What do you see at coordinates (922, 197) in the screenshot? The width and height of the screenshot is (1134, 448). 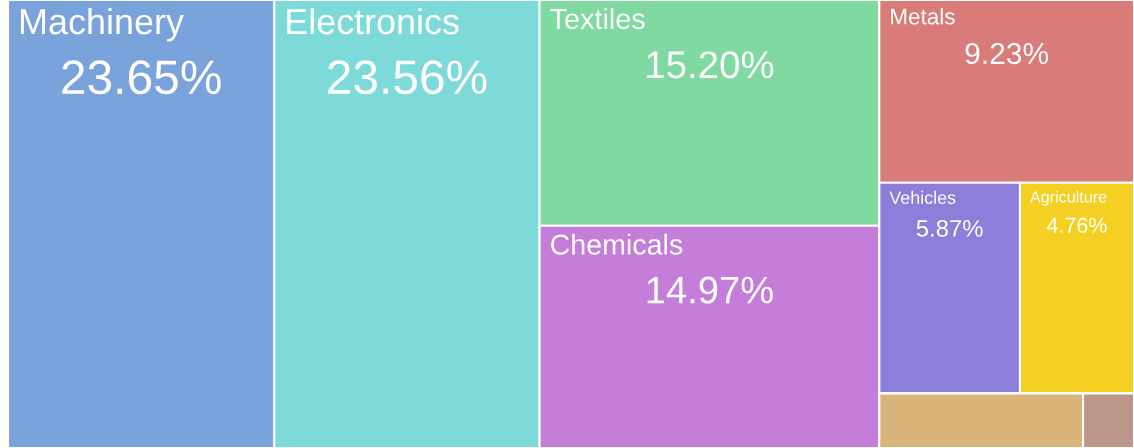 I see `category-label: Vehicles` at bounding box center [922, 197].